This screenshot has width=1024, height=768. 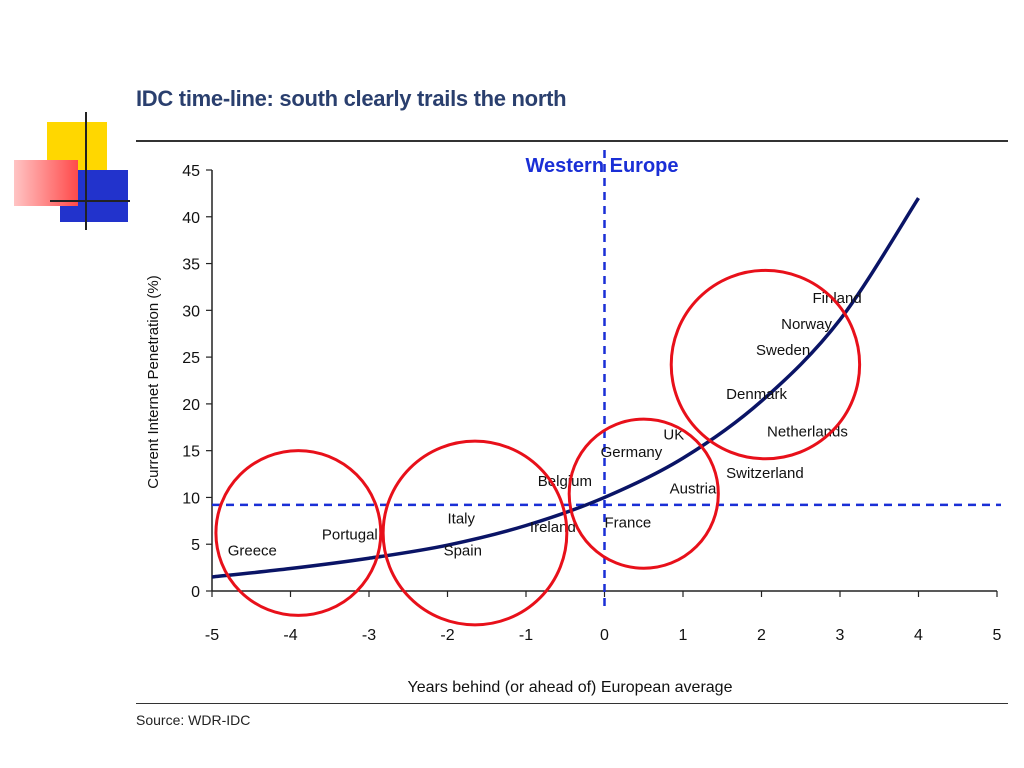 I want to click on y-tick-label: 15, so click(x=191, y=452).